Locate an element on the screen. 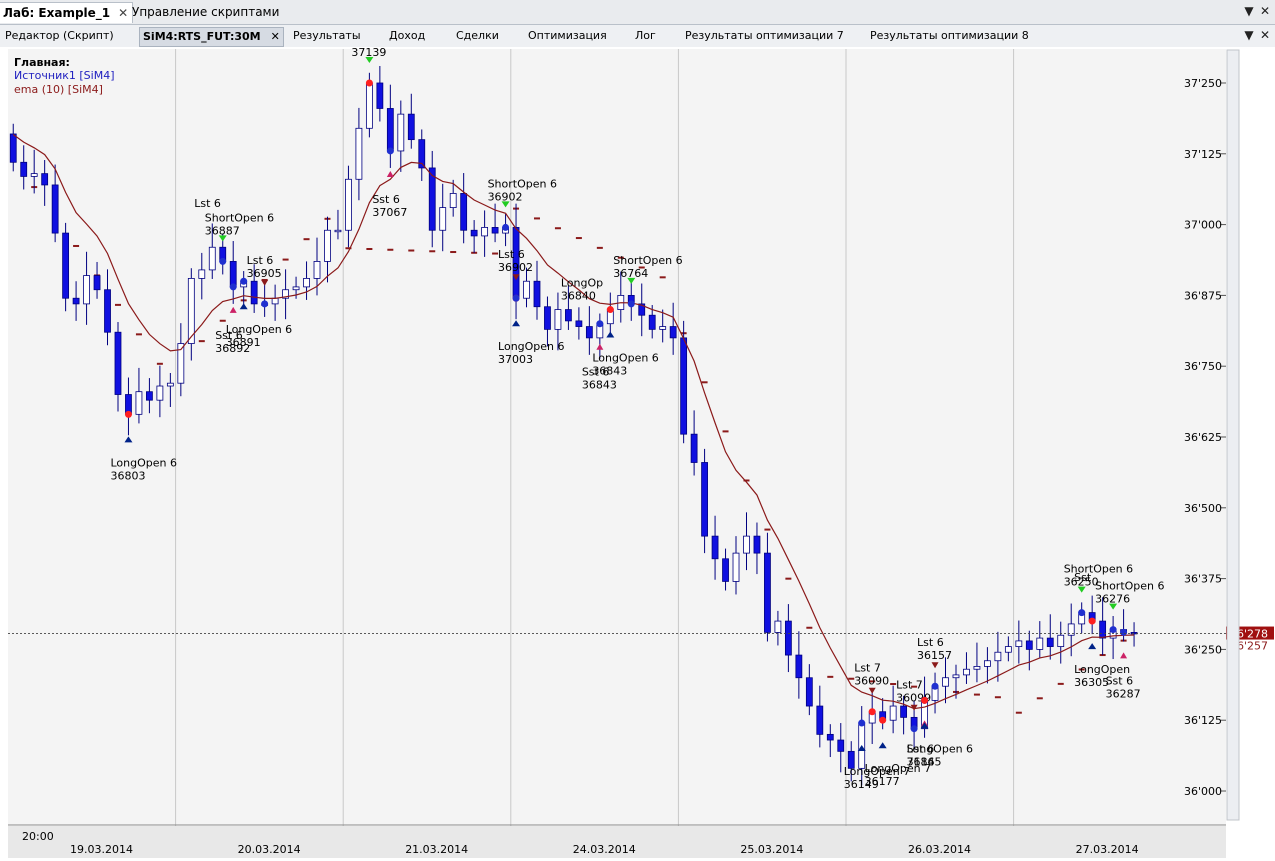 The image size is (1275, 861). signal-price: 36250 is located at coordinates (1081, 582).